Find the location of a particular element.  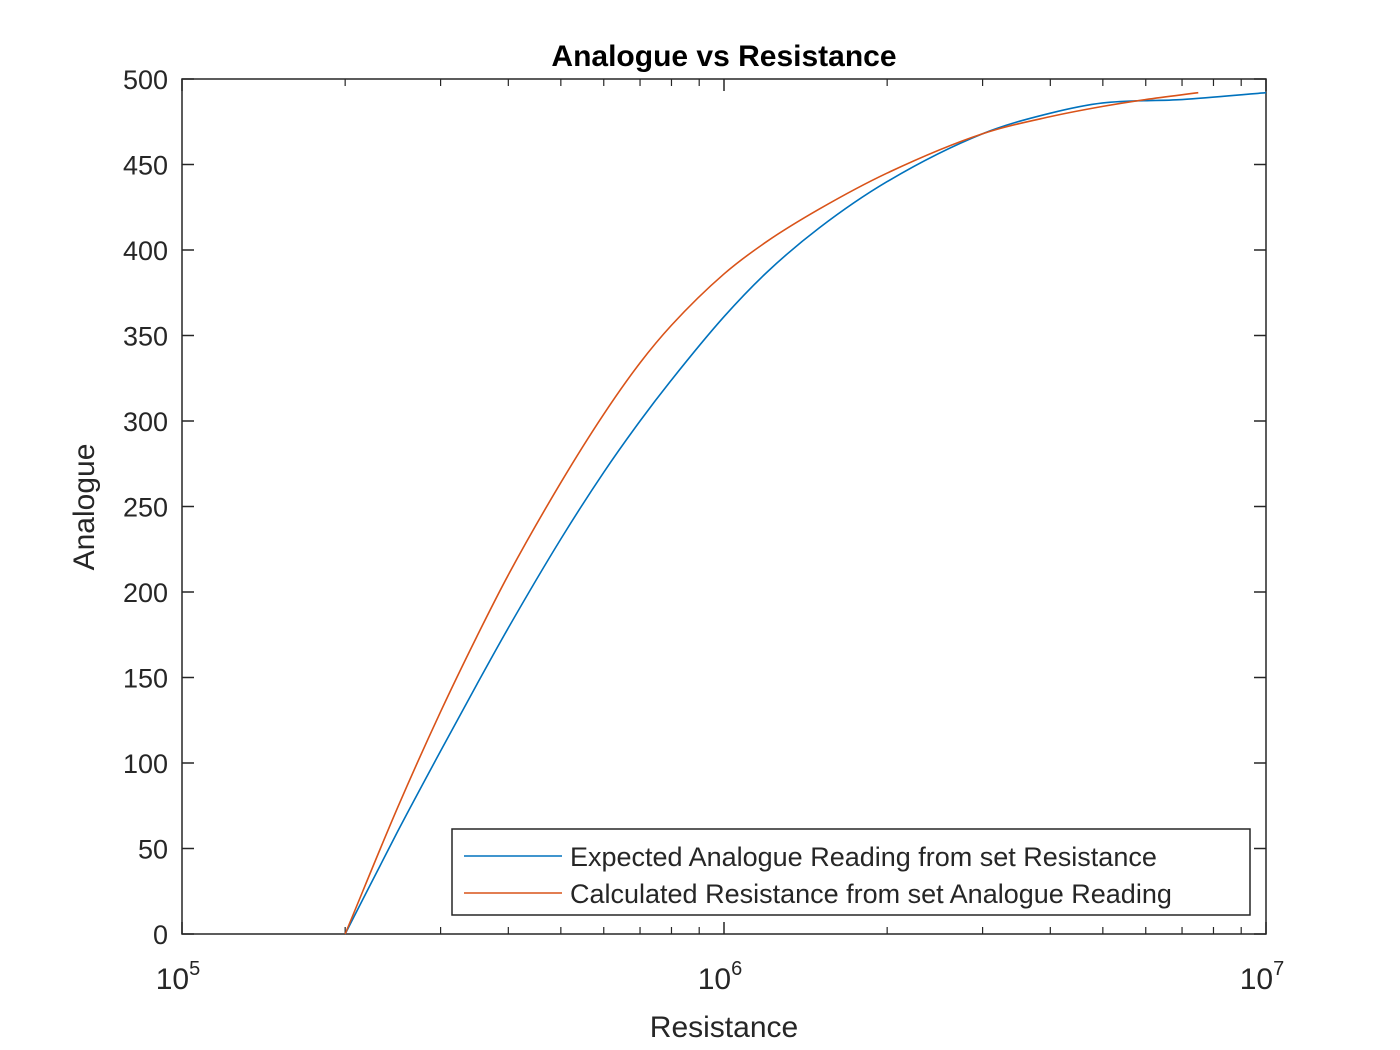

y-tick-label: 400 is located at coordinates (145, 251).